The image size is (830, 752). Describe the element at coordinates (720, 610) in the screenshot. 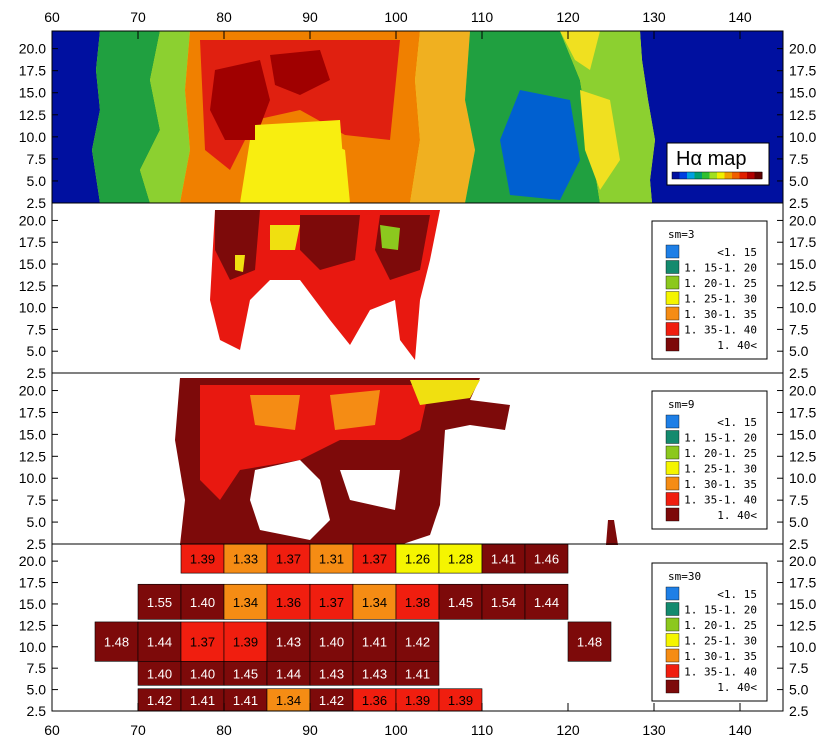

I see `legend-label: 1. 15-1. 20` at that location.